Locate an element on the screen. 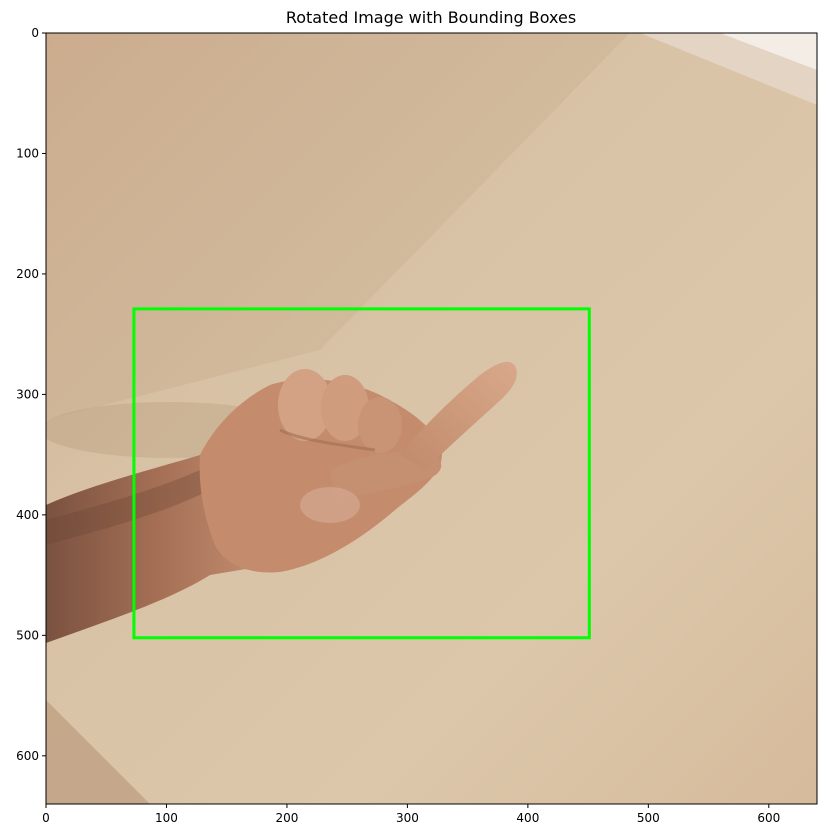  x-tick-label: 200 is located at coordinates (286, 818).